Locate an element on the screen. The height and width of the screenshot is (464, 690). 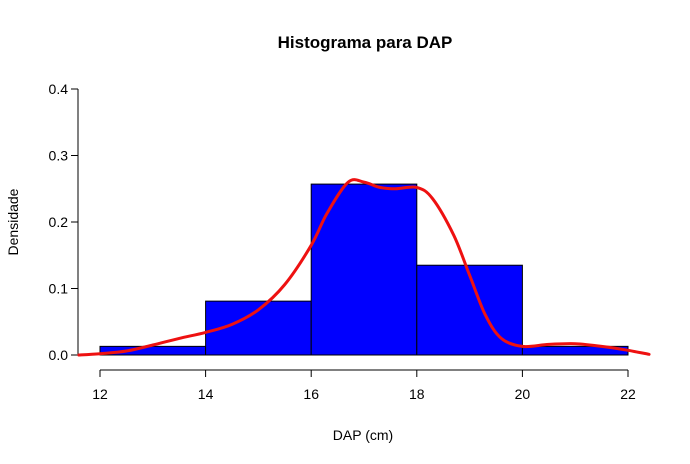
y-axis: 0.0 0.1 0.2 0.3 0.4 is located at coordinates (64, 222).